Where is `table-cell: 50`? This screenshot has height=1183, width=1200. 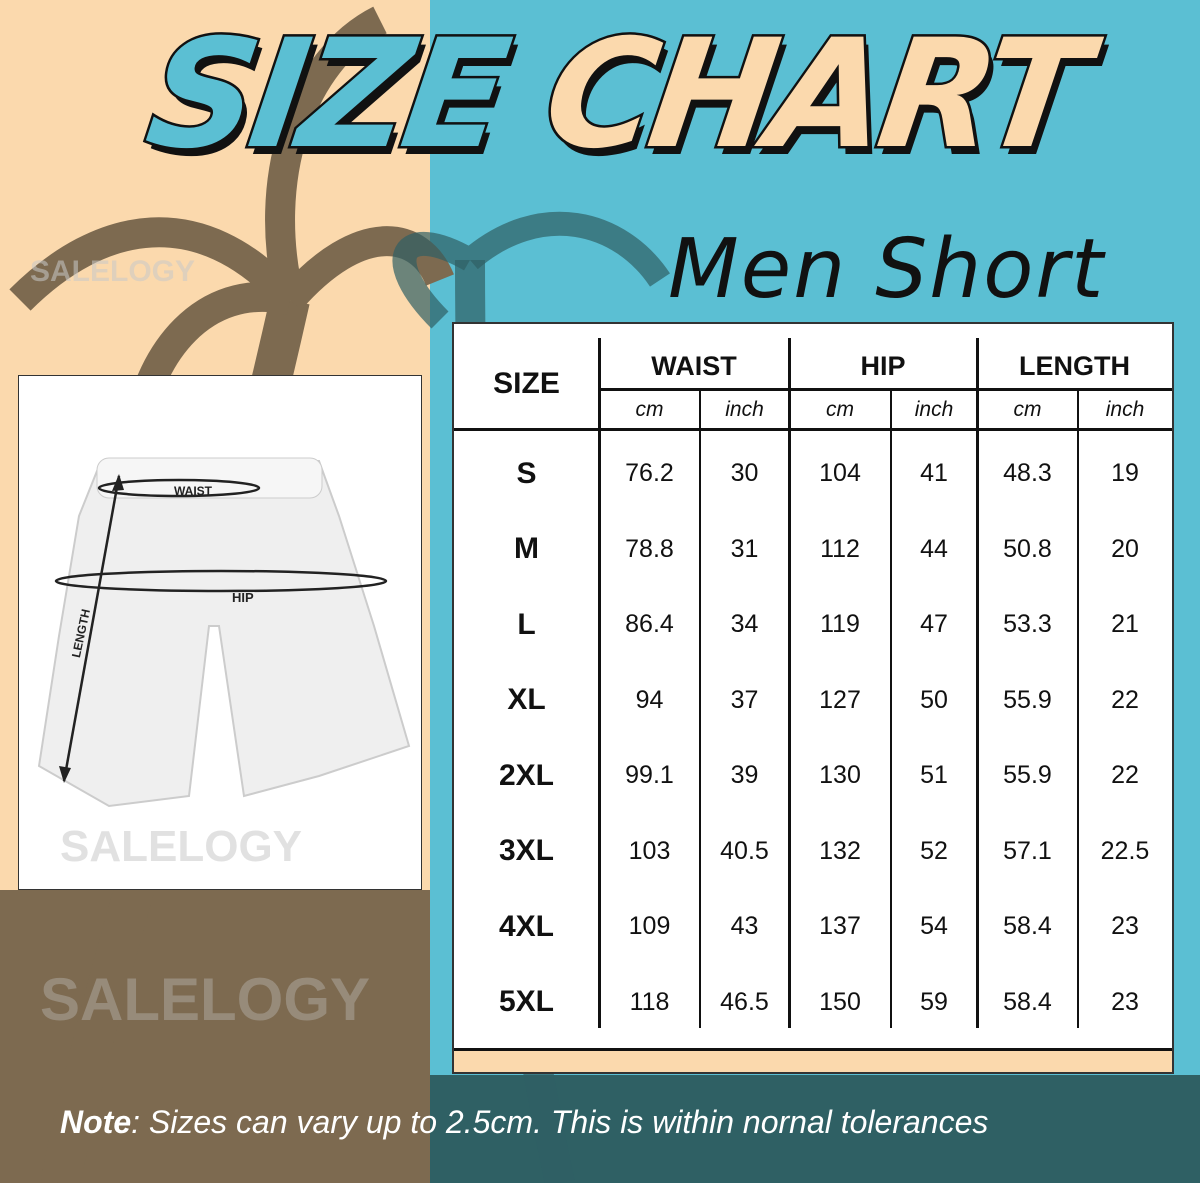
table-cell: 50 is located at coordinates (934, 699).